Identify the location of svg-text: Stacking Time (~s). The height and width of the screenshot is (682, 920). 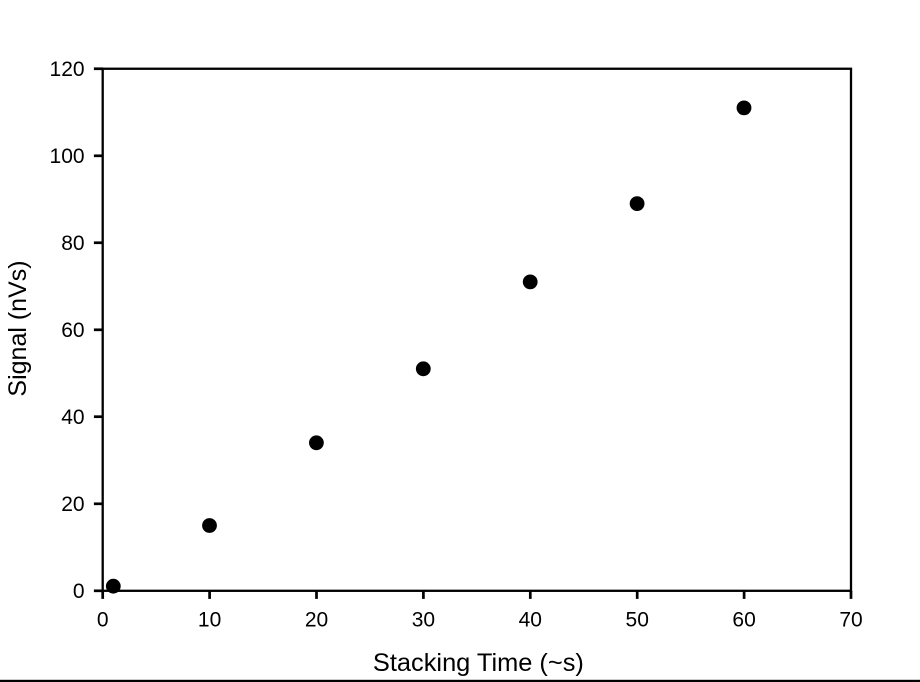
(478, 663).